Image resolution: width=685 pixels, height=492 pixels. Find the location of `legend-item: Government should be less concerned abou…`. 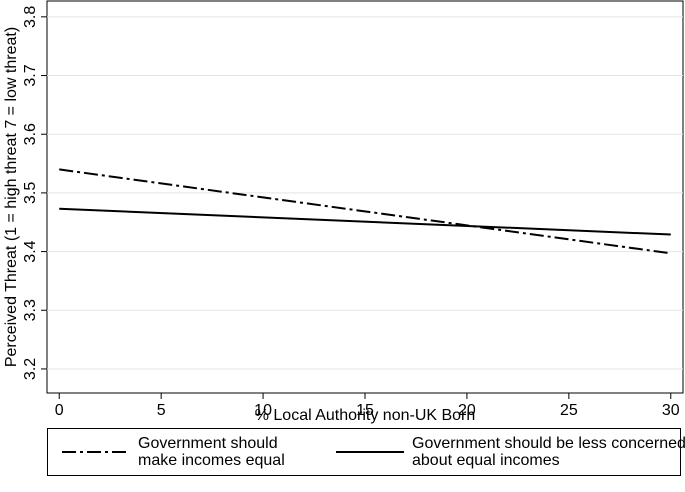

legend-item: Government should be less concerned abou… is located at coordinates (503, 452).